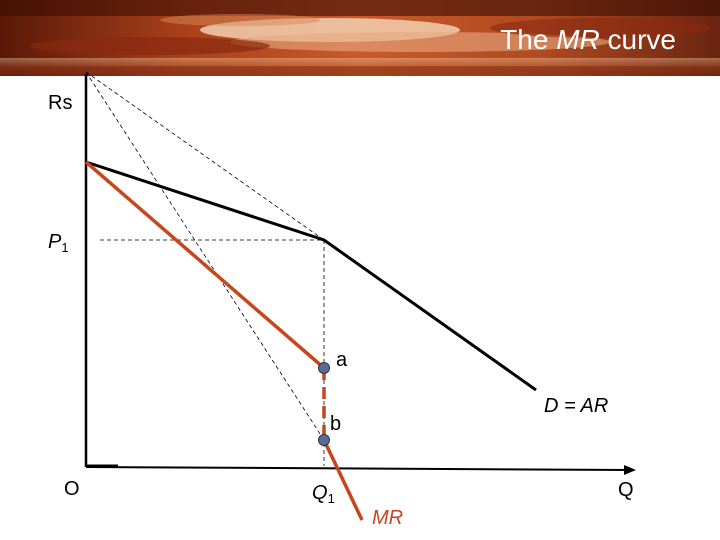 The width and height of the screenshot is (720, 540). Describe the element at coordinates (342, 360) in the screenshot. I see `point-a-label: a` at that location.